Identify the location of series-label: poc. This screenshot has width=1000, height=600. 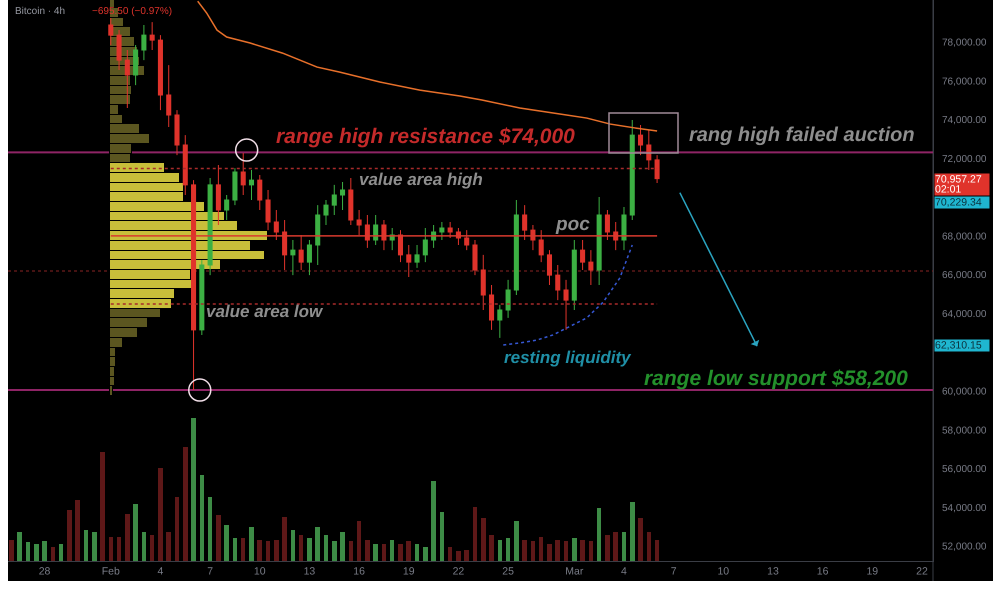
(572, 224).